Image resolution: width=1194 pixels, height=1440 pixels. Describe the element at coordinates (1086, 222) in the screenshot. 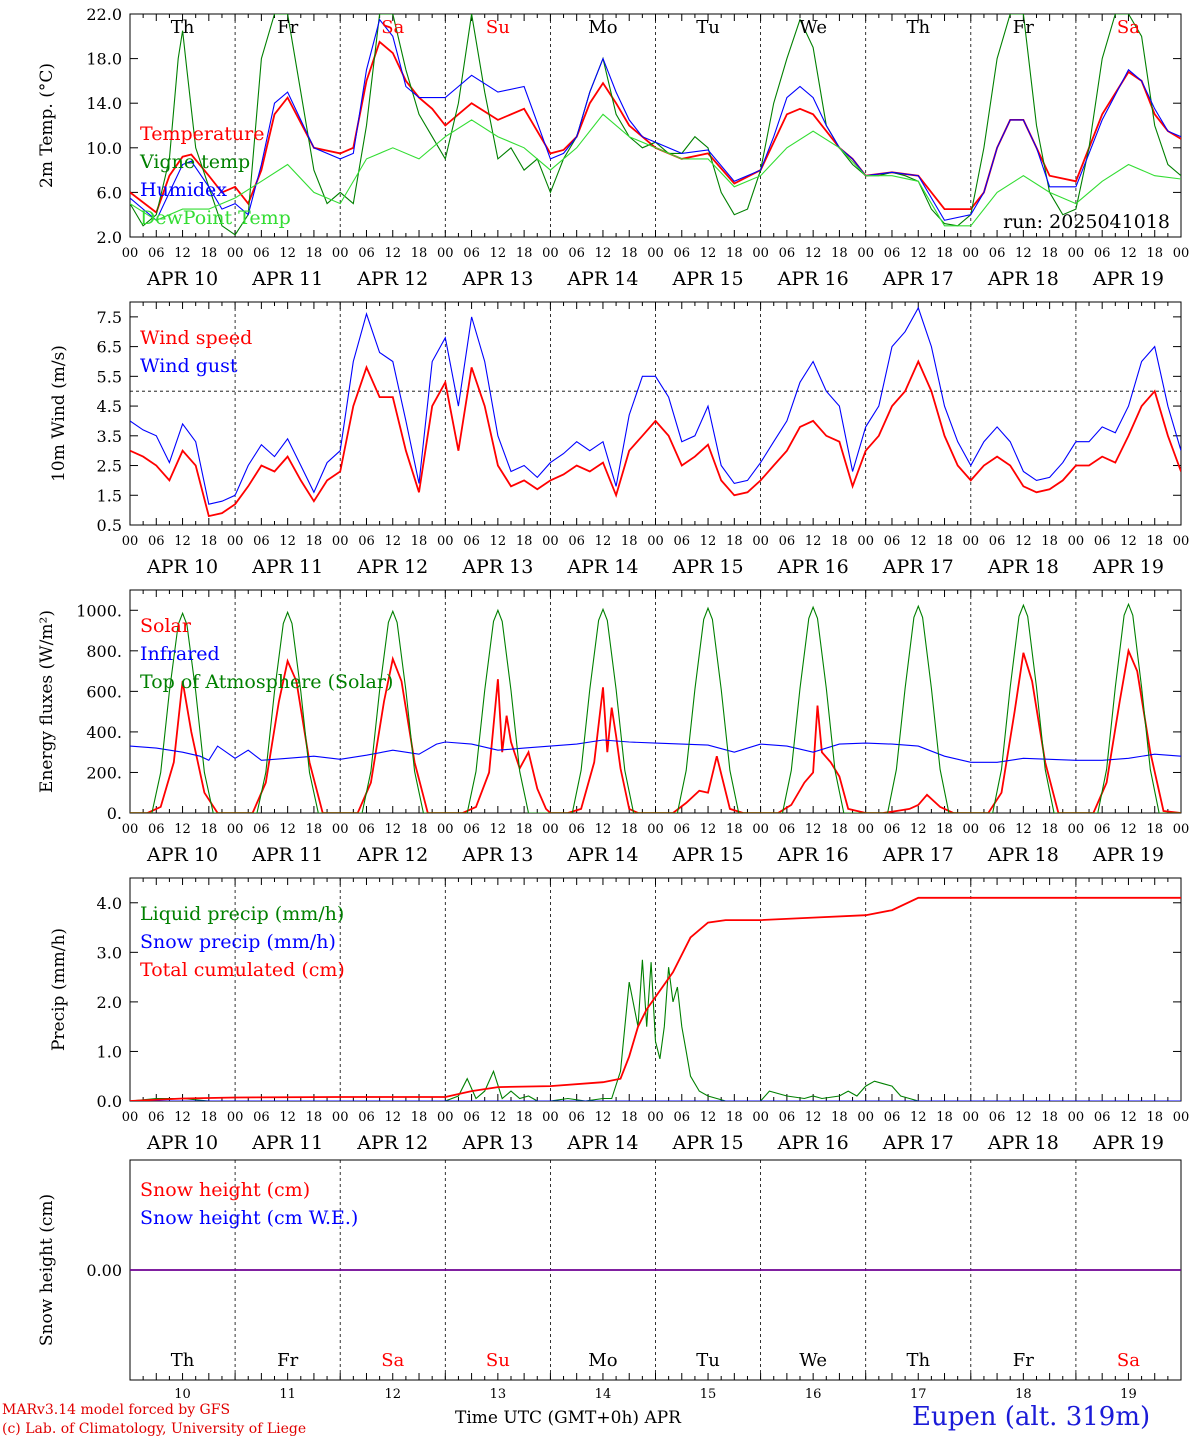

I see `run-annotation: run: 2025041018` at that location.